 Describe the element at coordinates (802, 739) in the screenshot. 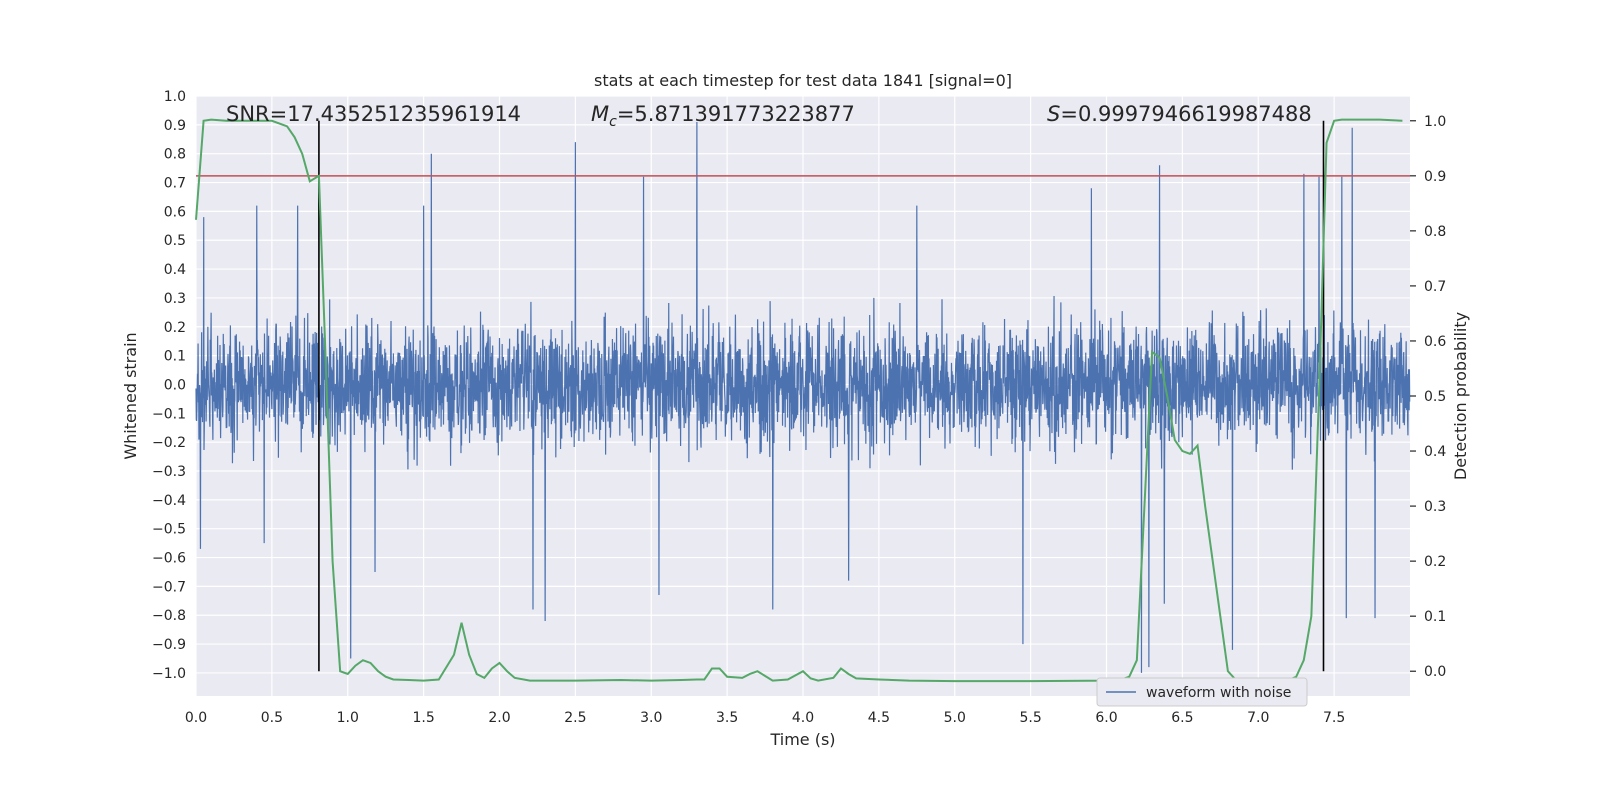

I see `x-axis-label: Time (s)` at that location.